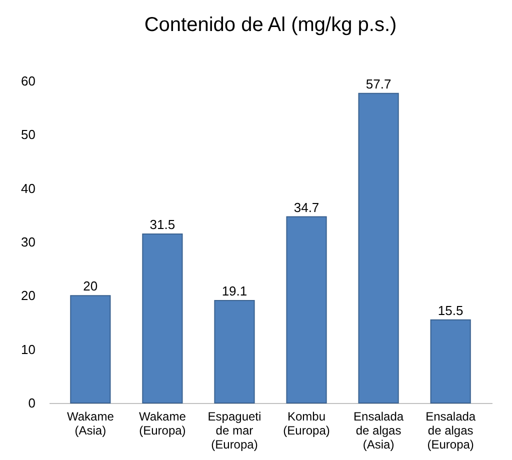 This screenshot has height=460, width=512. I want to click on data-label: 15.5, so click(451, 310).